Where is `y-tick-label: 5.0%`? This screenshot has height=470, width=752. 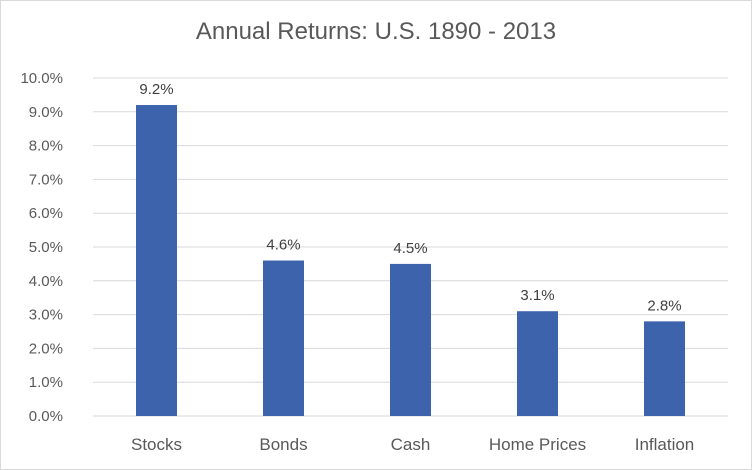 y-tick-label: 5.0% is located at coordinates (46, 247).